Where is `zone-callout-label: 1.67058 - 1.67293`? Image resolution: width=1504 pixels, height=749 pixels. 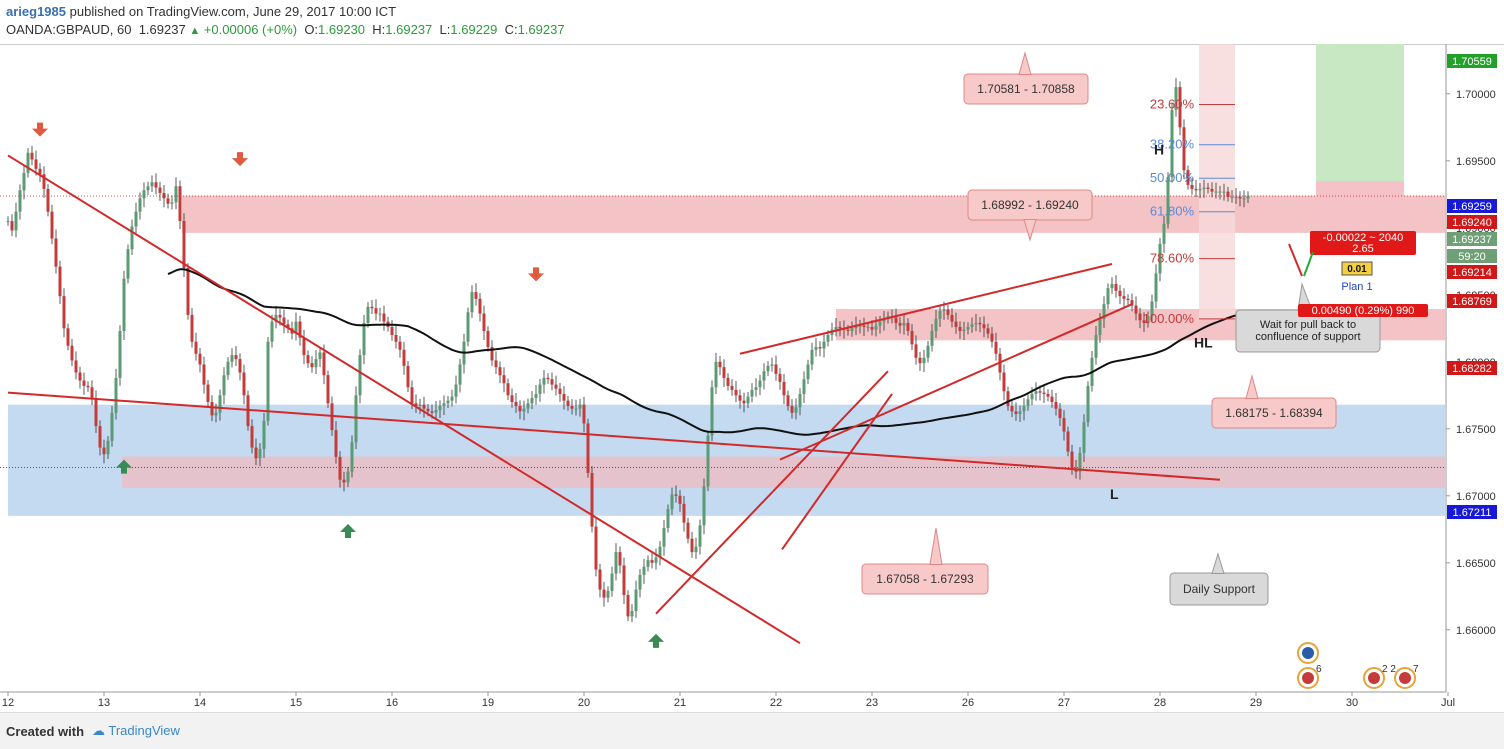 zone-callout-label: 1.67058 - 1.67293 is located at coordinates (925, 579).